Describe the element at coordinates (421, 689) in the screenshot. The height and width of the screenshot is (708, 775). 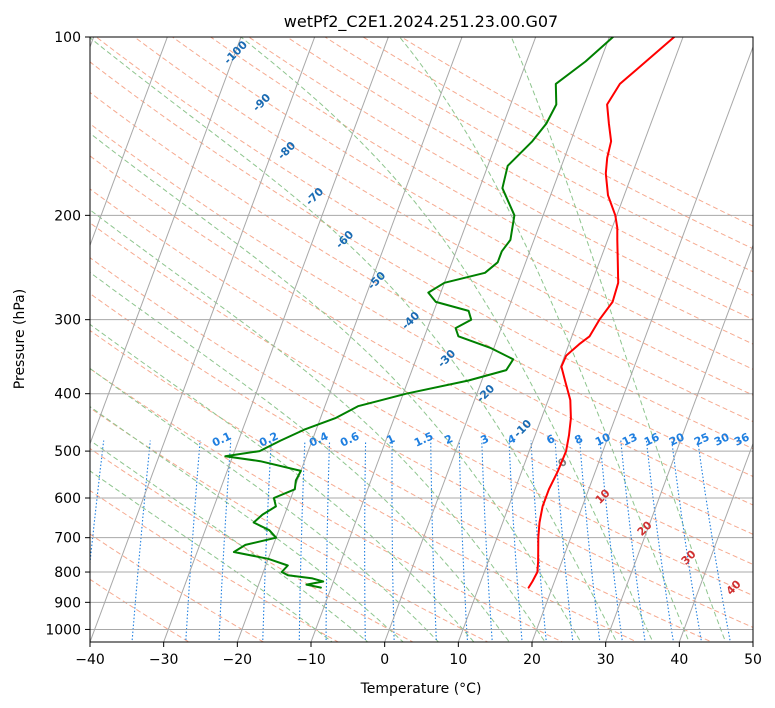
I see `x-axis-title: Temperature (°C)` at that location.